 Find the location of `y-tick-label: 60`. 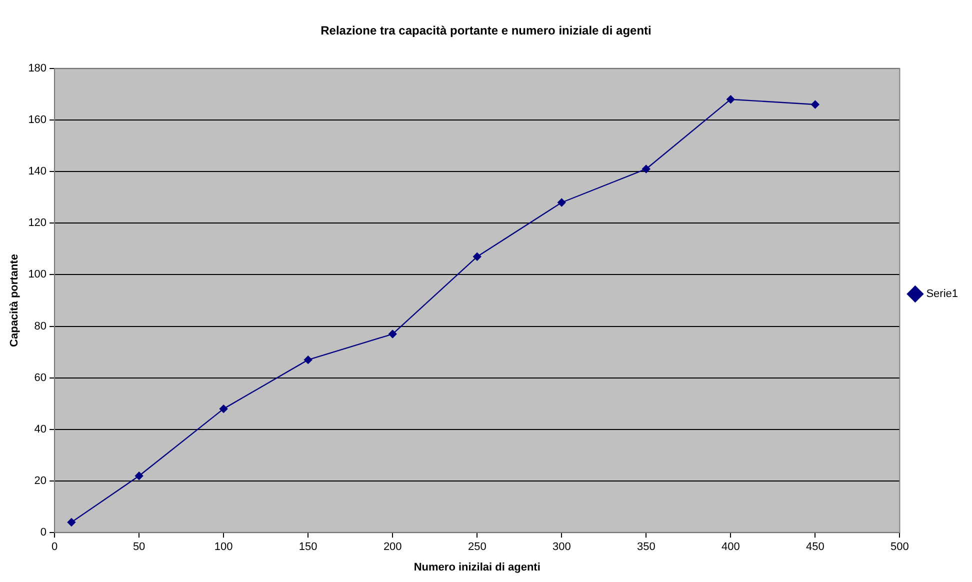

y-tick-label: 60 is located at coordinates (40, 378).